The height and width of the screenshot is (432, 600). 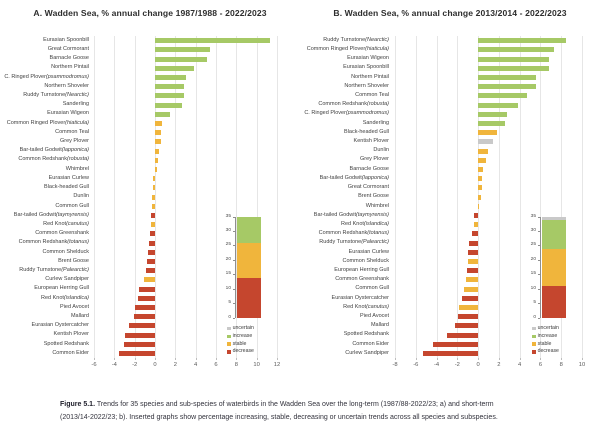 What do you see at coordinates (66, 223) in the screenshot?
I see `species-label: Red Knot (canutus)` at bounding box center [66, 223].